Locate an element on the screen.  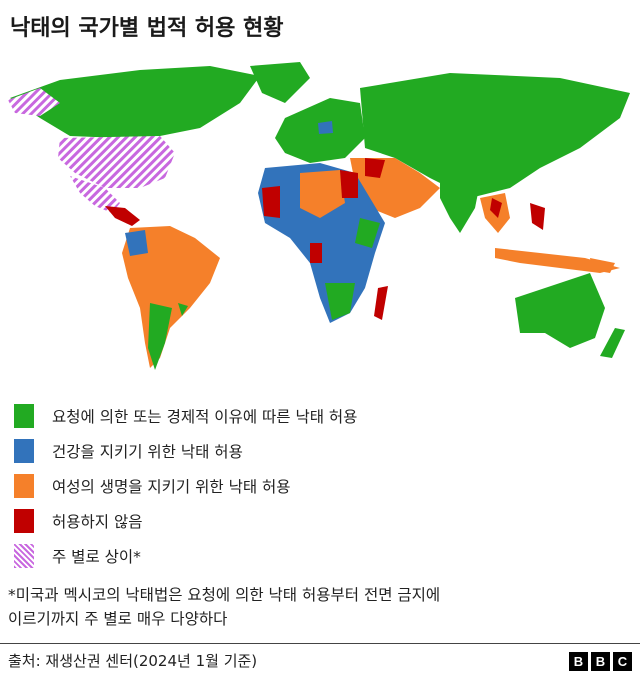
legend-item-health: 건강을 지키기 위한 낙태 허용 is located at coordinates (185, 450).